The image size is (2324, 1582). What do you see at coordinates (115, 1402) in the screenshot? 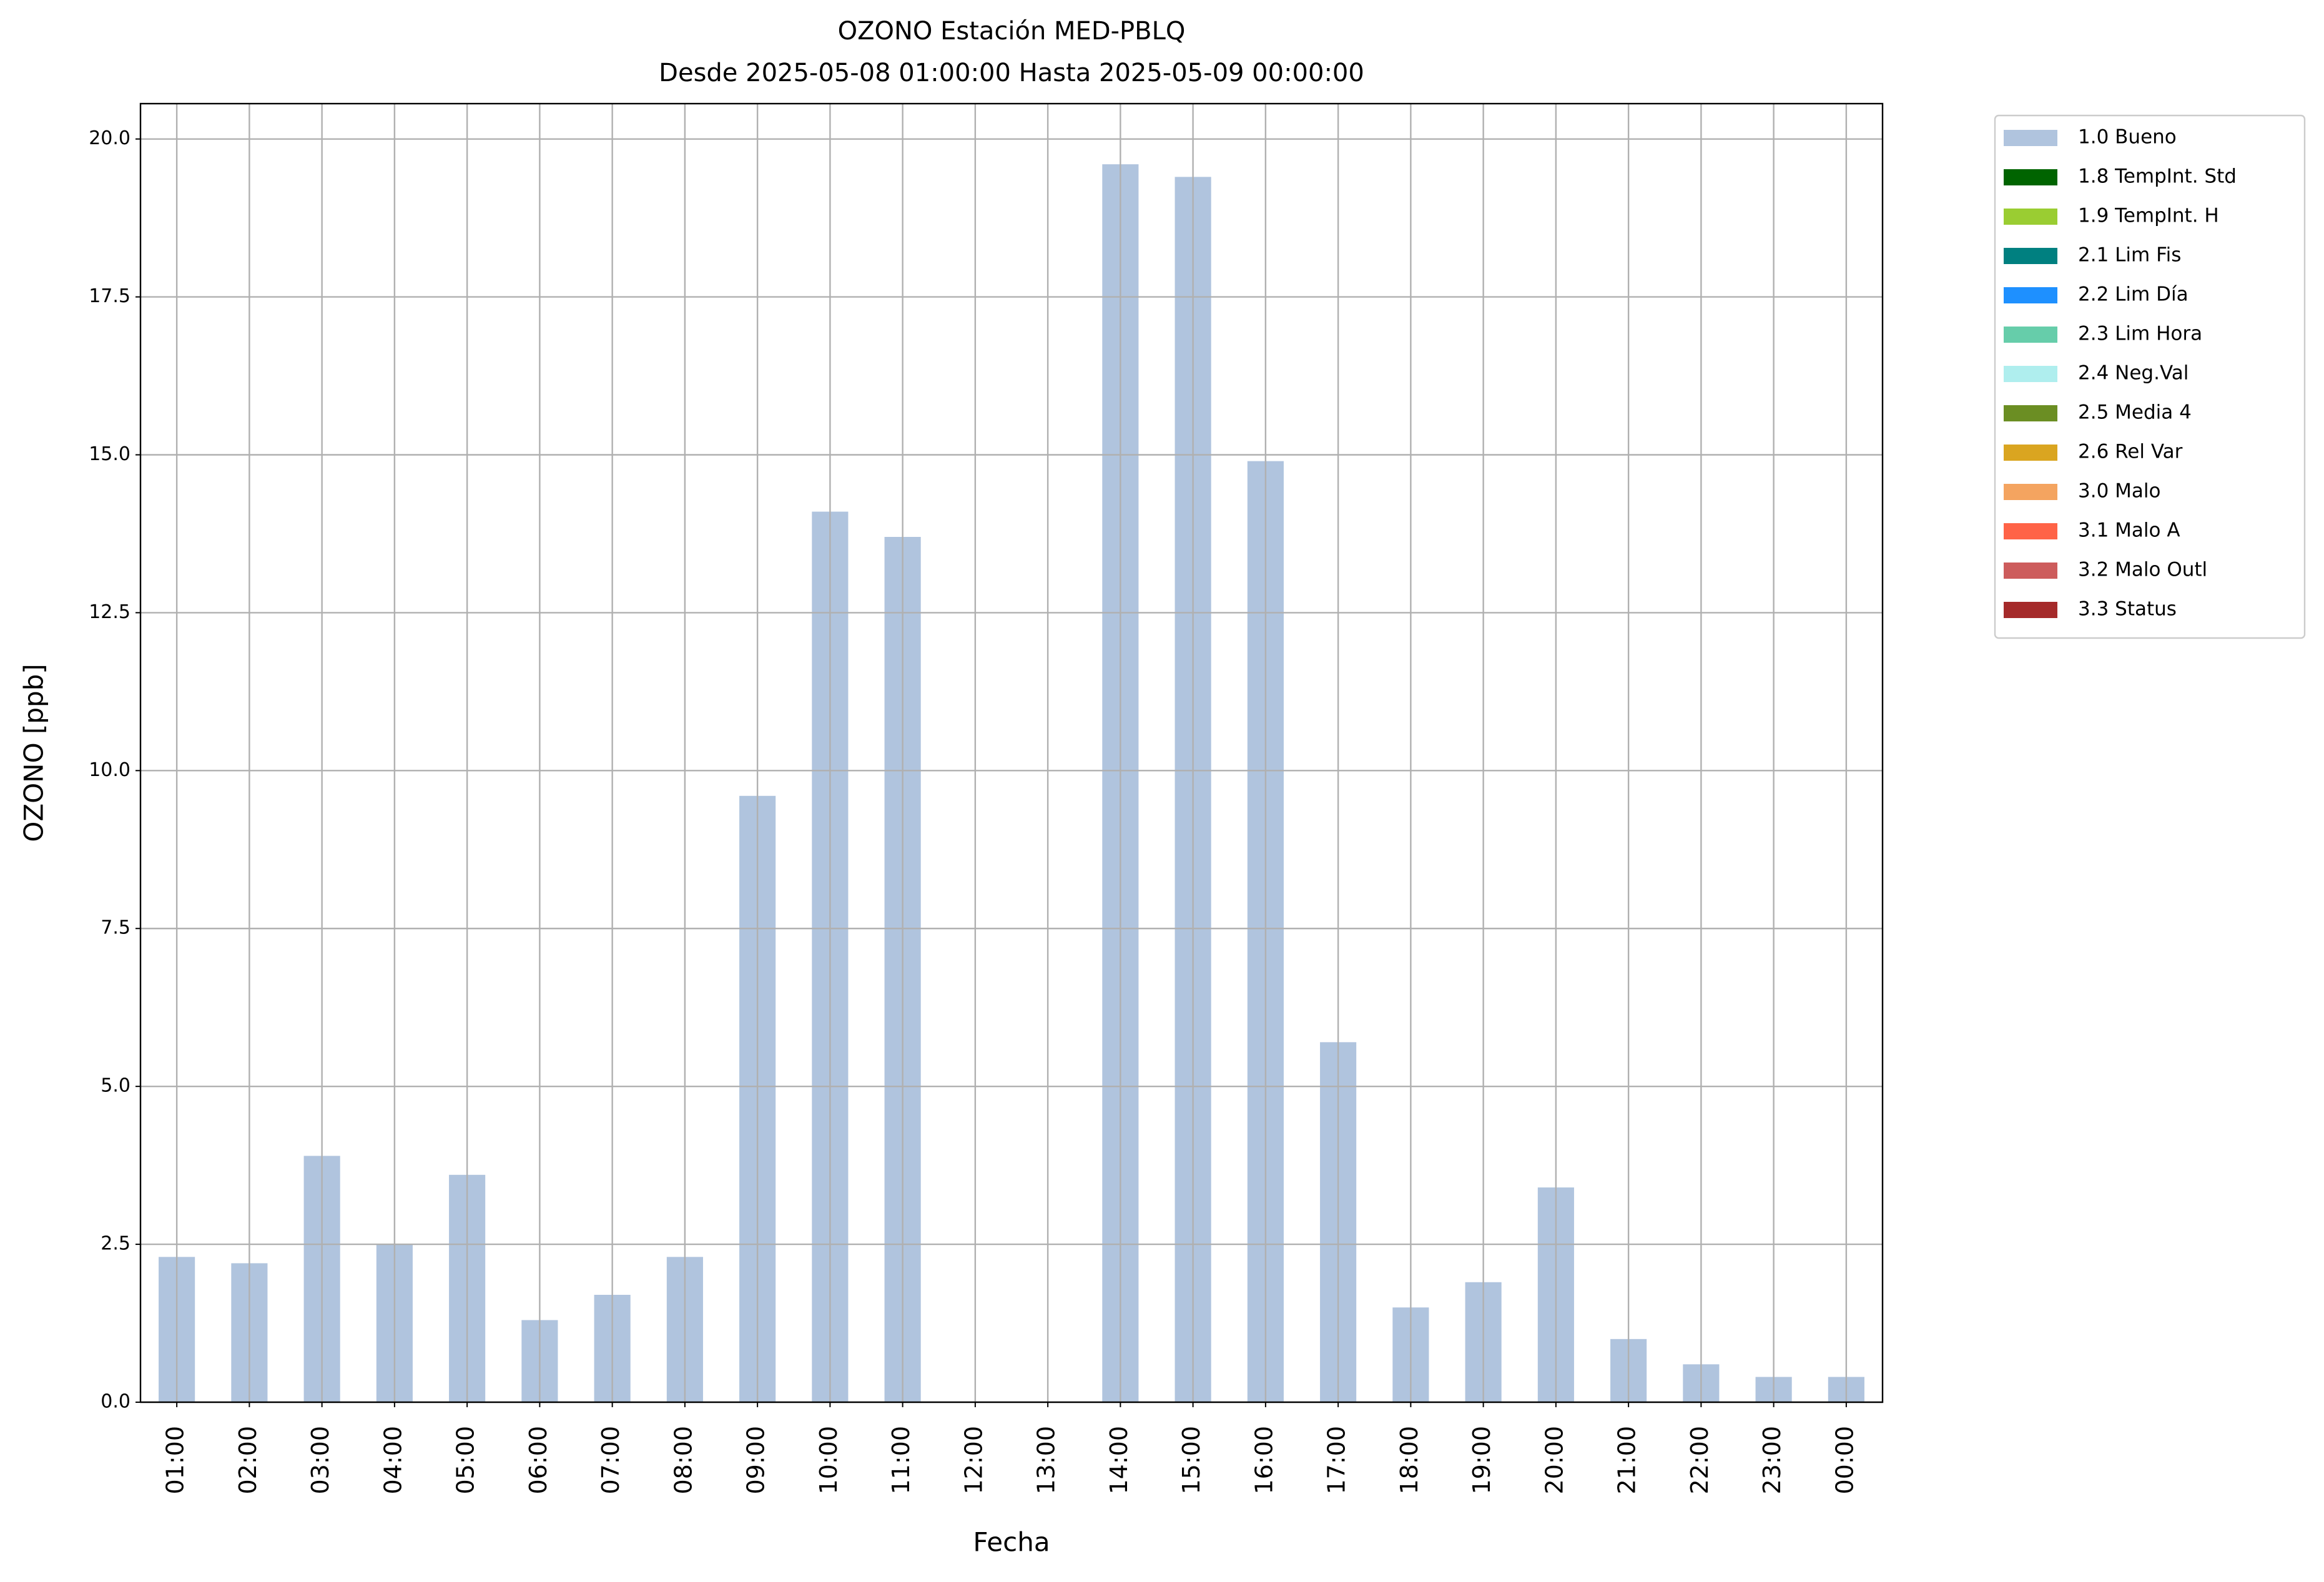
I see `y-tick-label: 0.0` at bounding box center [115, 1402].